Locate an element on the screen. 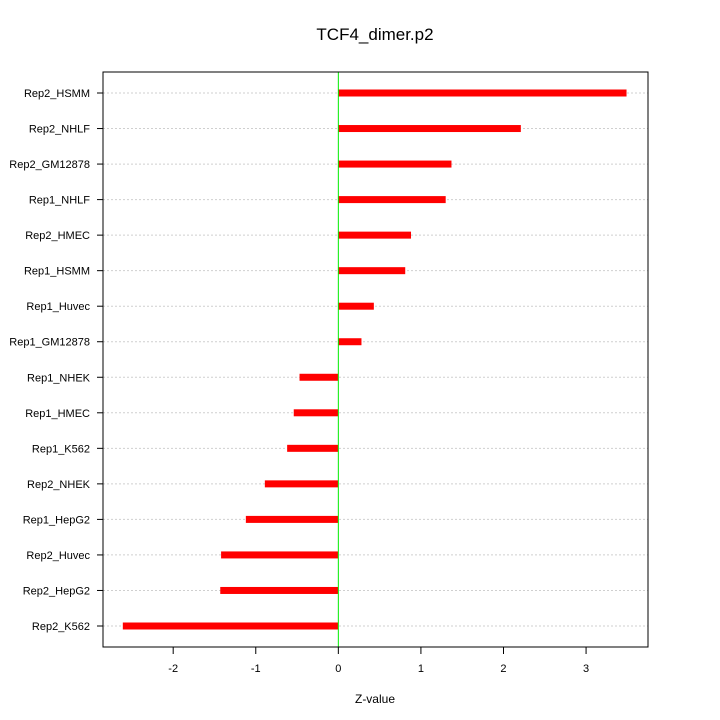 The image size is (720, 720). x-tick-label: 2 is located at coordinates (503, 669).